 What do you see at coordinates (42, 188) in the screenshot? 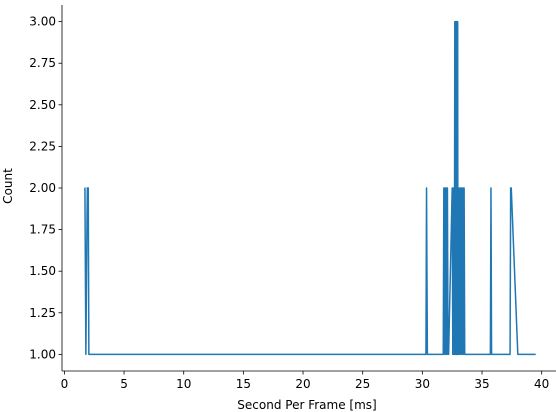
I see `y-tick-label: 2.00` at bounding box center [42, 188].